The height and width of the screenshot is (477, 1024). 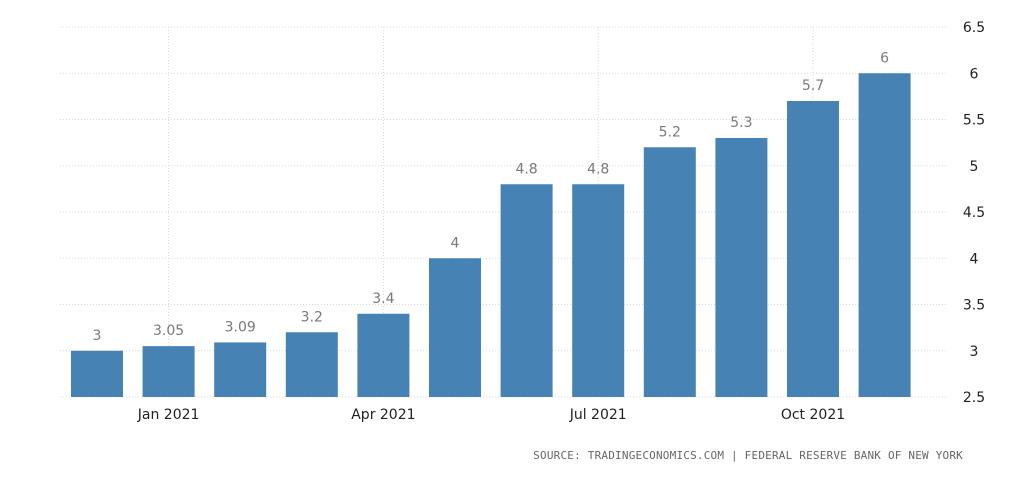 I want to click on data-label: 5.2, so click(x=670, y=132).